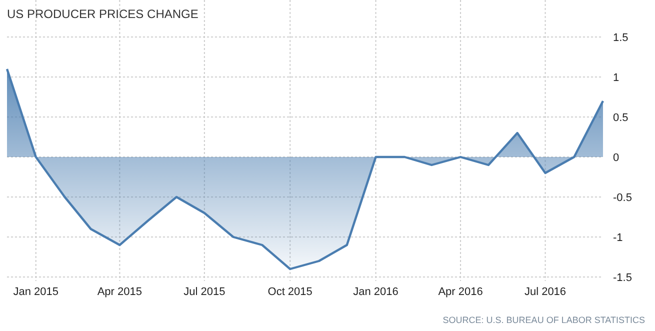 The image size is (655, 331). Describe the element at coordinates (205, 292) in the screenshot. I see `x-tick-label: Jul 2015` at that location.